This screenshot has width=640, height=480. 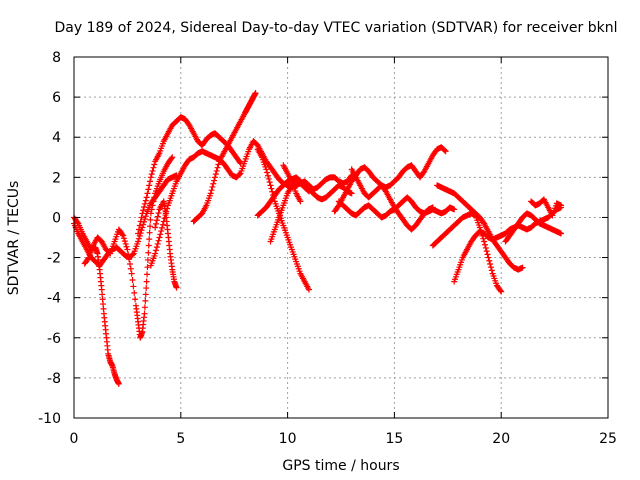 I want to click on y-axis-label: SDTVAR / TECUs, so click(x=14, y=238).